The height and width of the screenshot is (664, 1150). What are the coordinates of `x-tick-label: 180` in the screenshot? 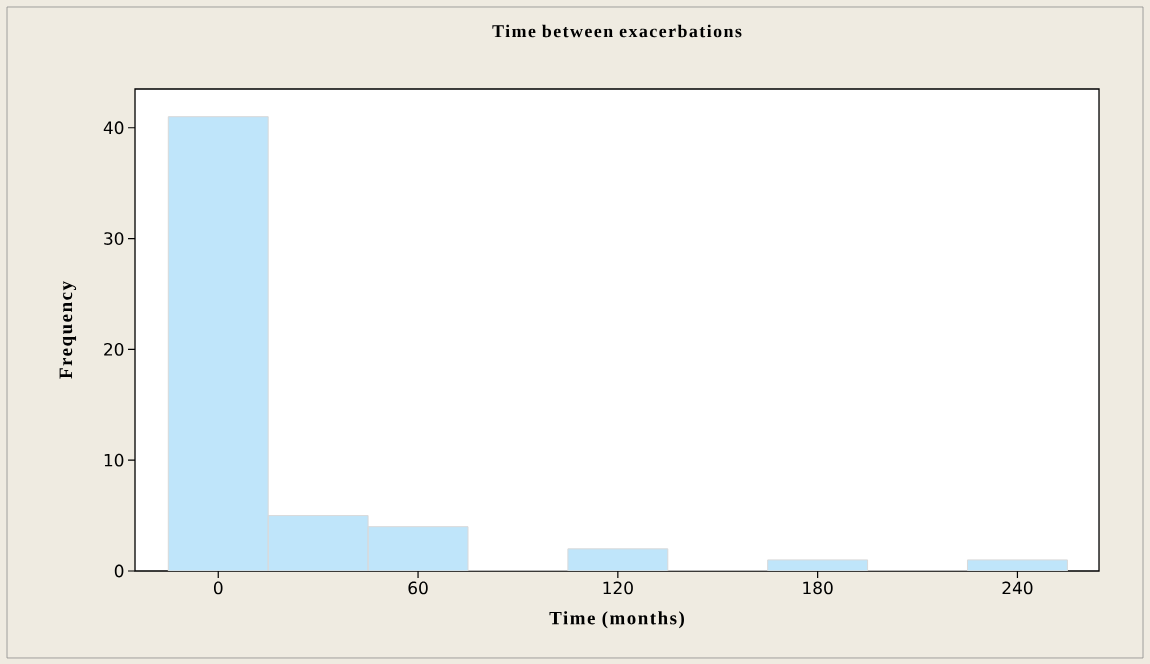 It's located at (818, 588).